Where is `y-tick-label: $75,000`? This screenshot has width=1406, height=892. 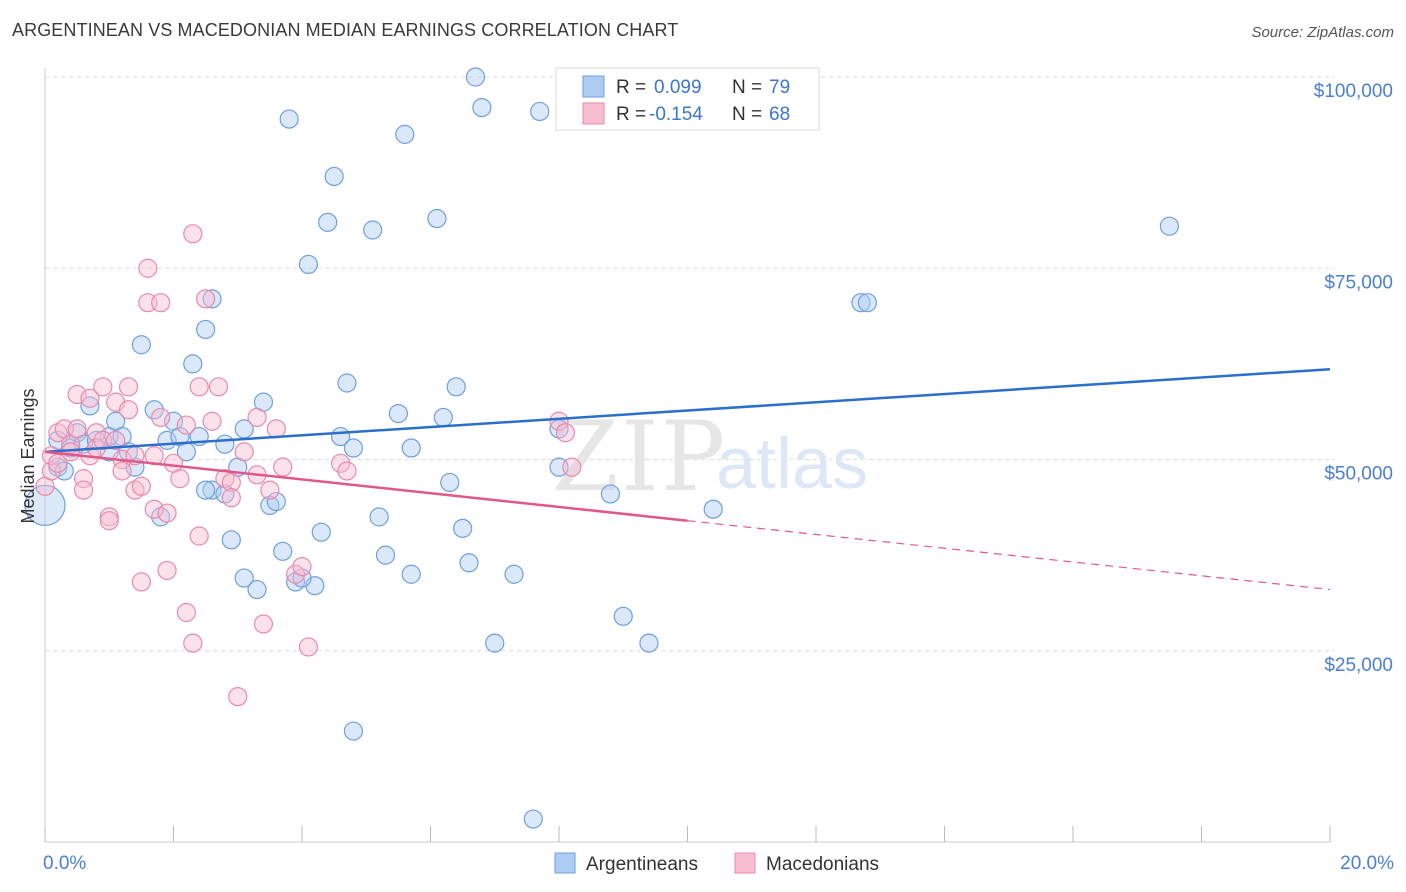
y-tick-label: $75,000 is located at coordinates (1358, 282).